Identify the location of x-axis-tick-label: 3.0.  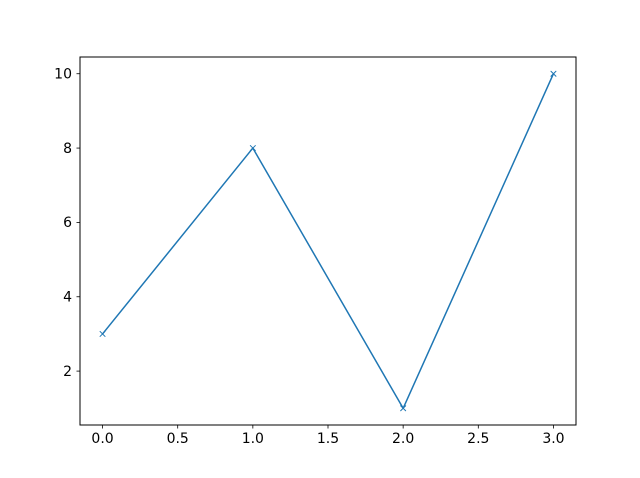
(553, 439).